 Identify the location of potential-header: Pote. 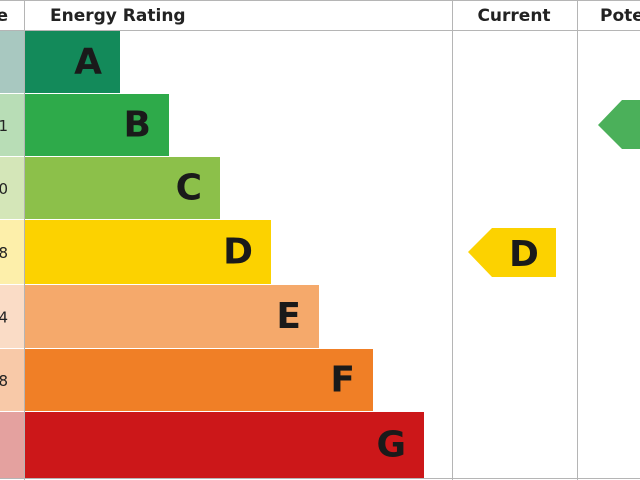
(620, 16).